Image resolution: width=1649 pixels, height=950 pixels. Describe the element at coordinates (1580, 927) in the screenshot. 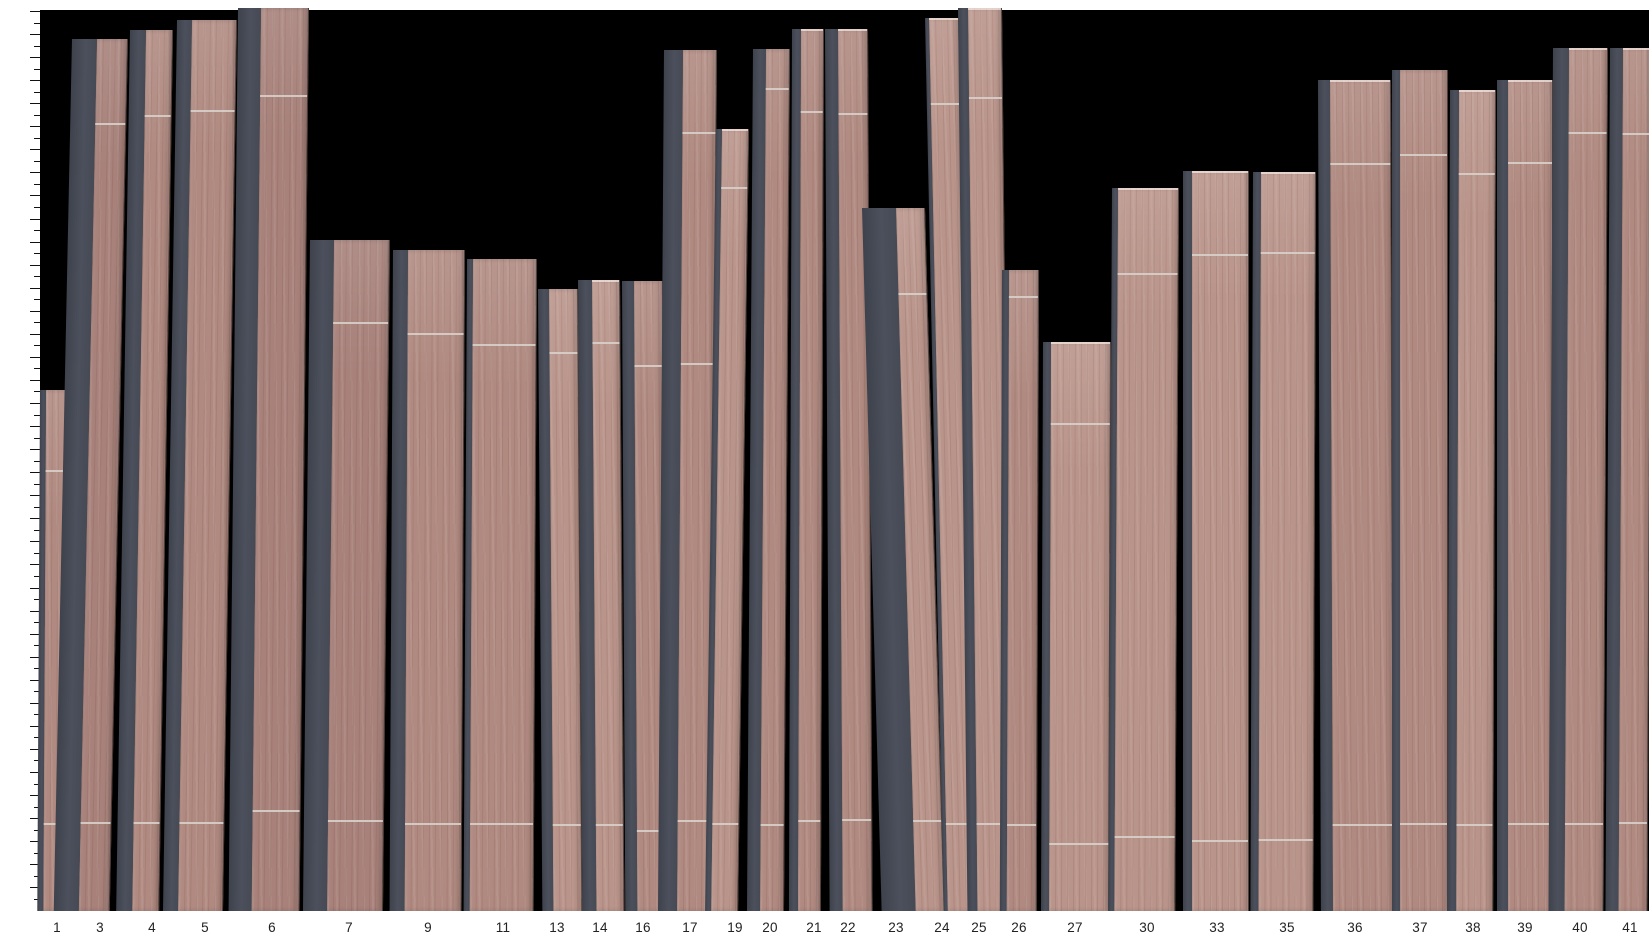

I see `x-axis-label-40: 40` at that location.